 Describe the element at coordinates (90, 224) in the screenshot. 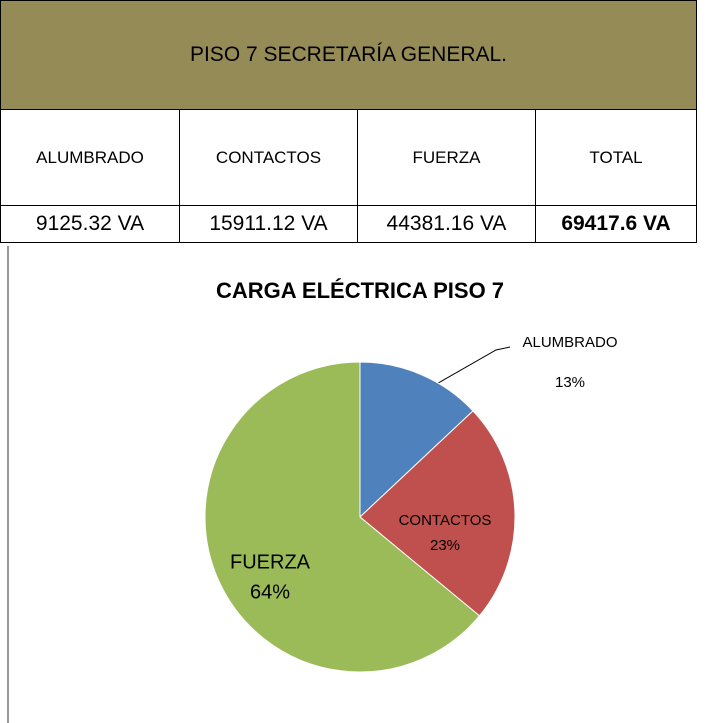

I see `value-cell: 9125.32 VA` at that location.